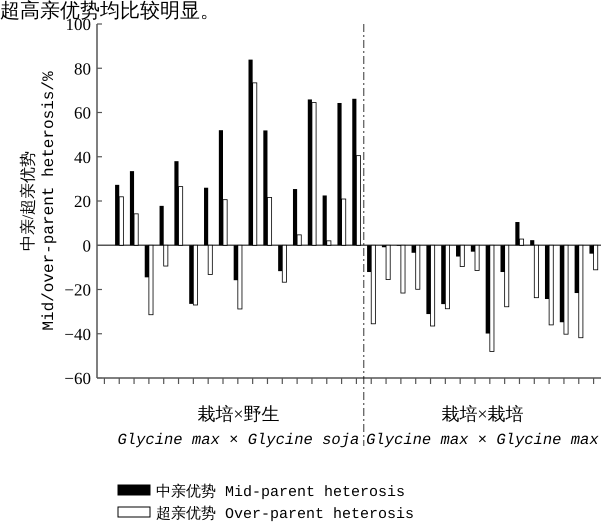 Image resolution: width=610 pixels, height=526 pixels. Describe the element at coordinates (482, 414) in the screenshot. I see `text: 栽培×栽培` at that location.